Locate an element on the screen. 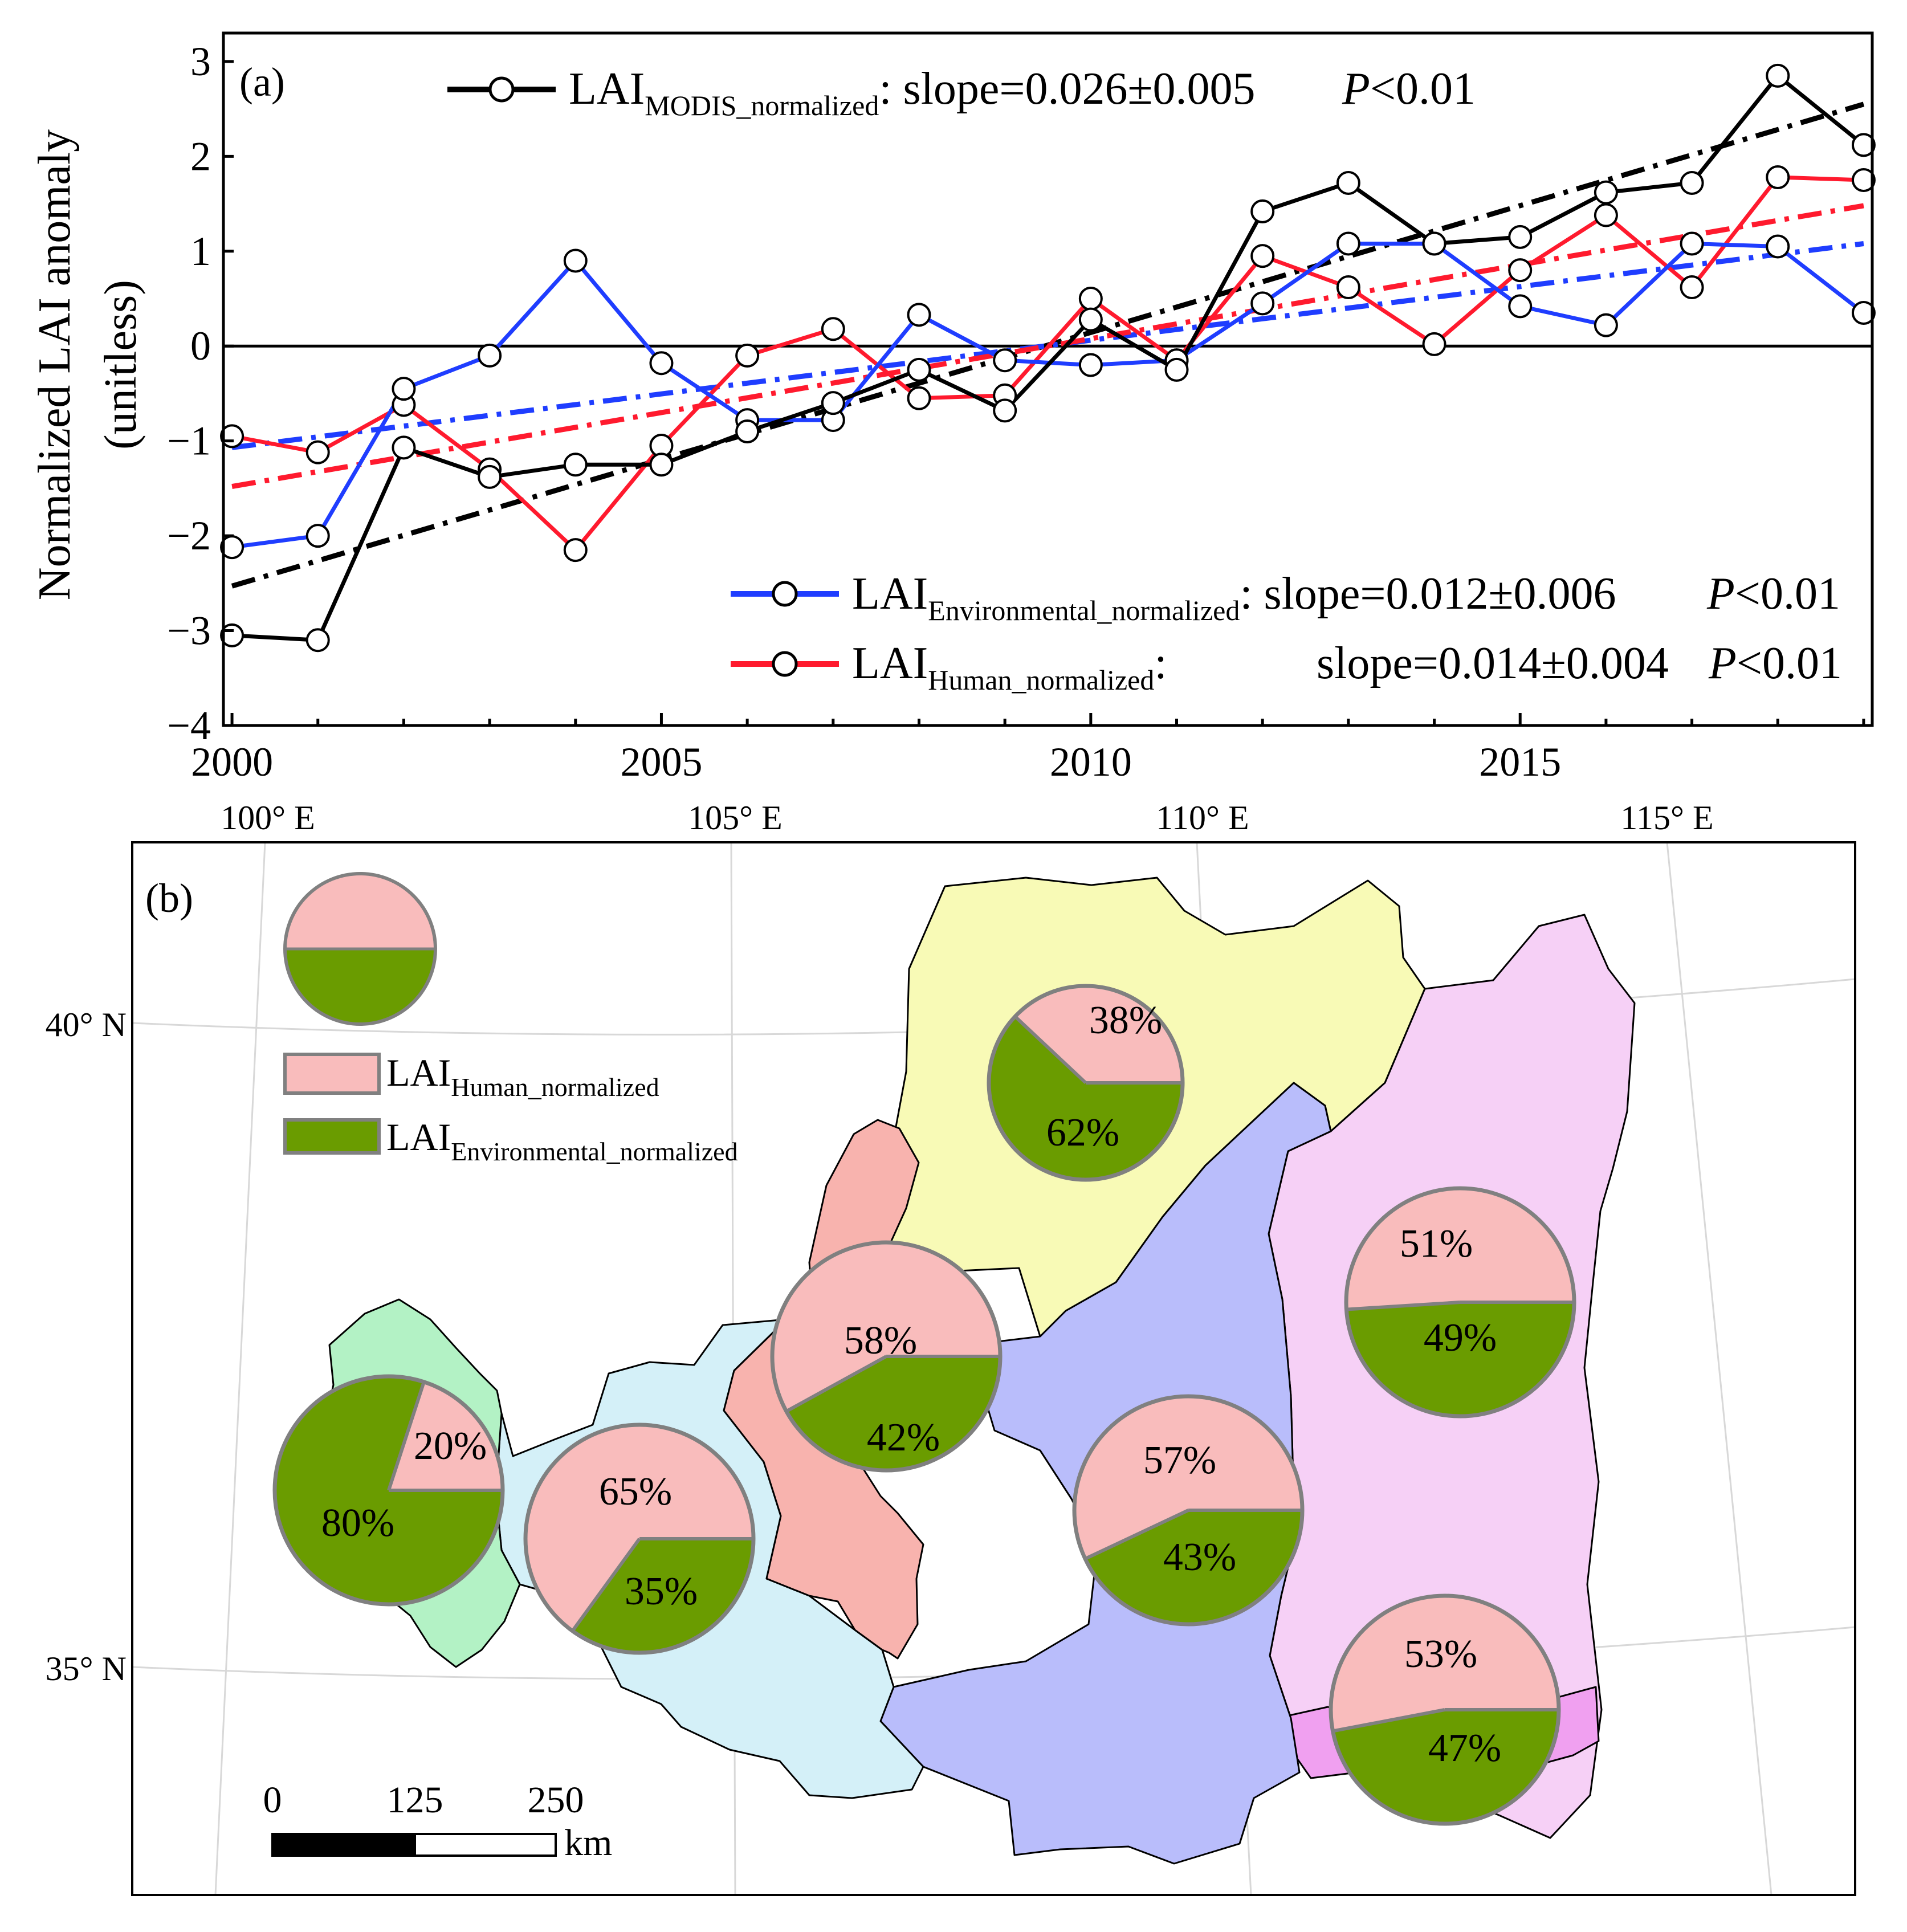 The width and height of the screenshot is (1907, 1932). y-tick-label: 0 is located at coordinates (200, 346).